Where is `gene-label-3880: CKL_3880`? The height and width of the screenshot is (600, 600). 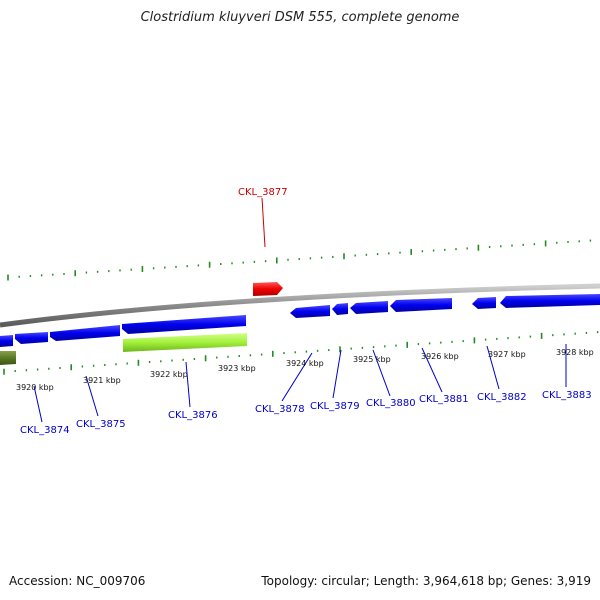
gene-label-3880: CKL_3880 is located at coordinates (391, 403).